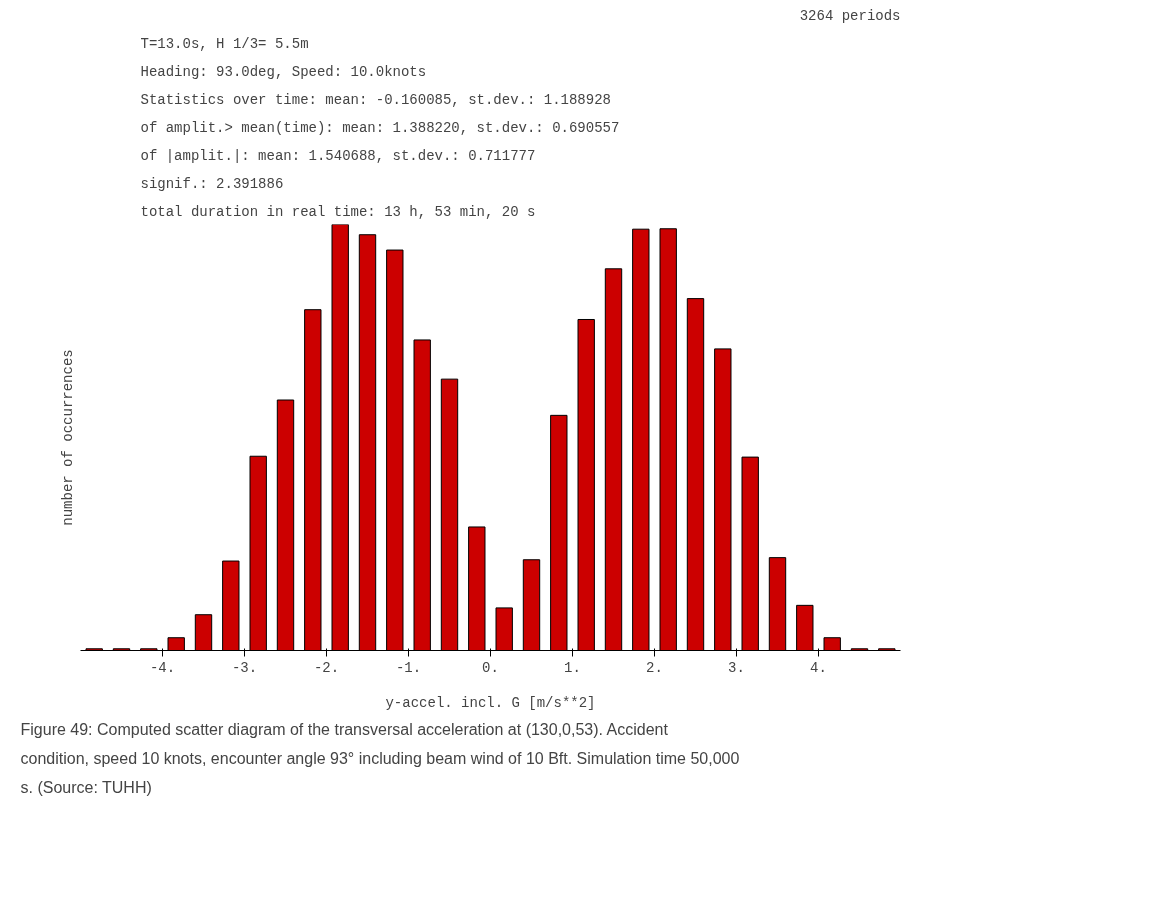  What do you see at coordinates (490, 702) in the screenshot?
I see `x-axis-title: y-accel. incl. G [m/s**2]` at bounding box center [490, 702].